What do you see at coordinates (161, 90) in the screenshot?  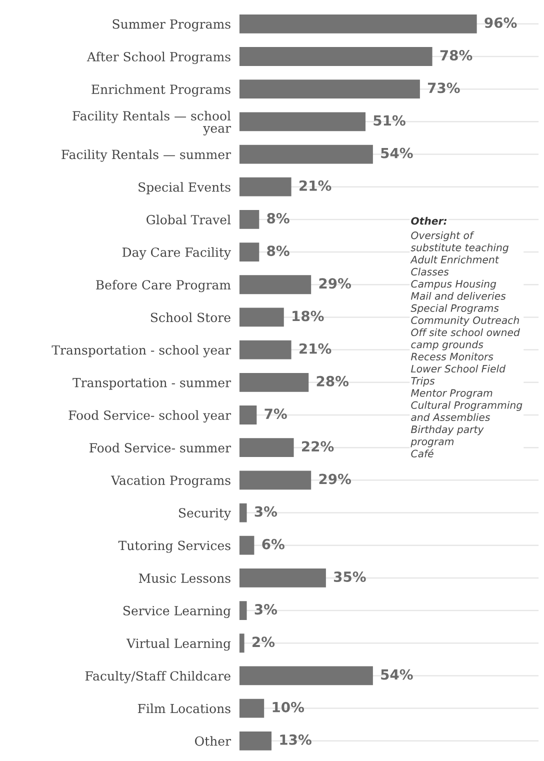 I see `y-tick-label: Enrichment Programs` at bounding box center [161, 90].